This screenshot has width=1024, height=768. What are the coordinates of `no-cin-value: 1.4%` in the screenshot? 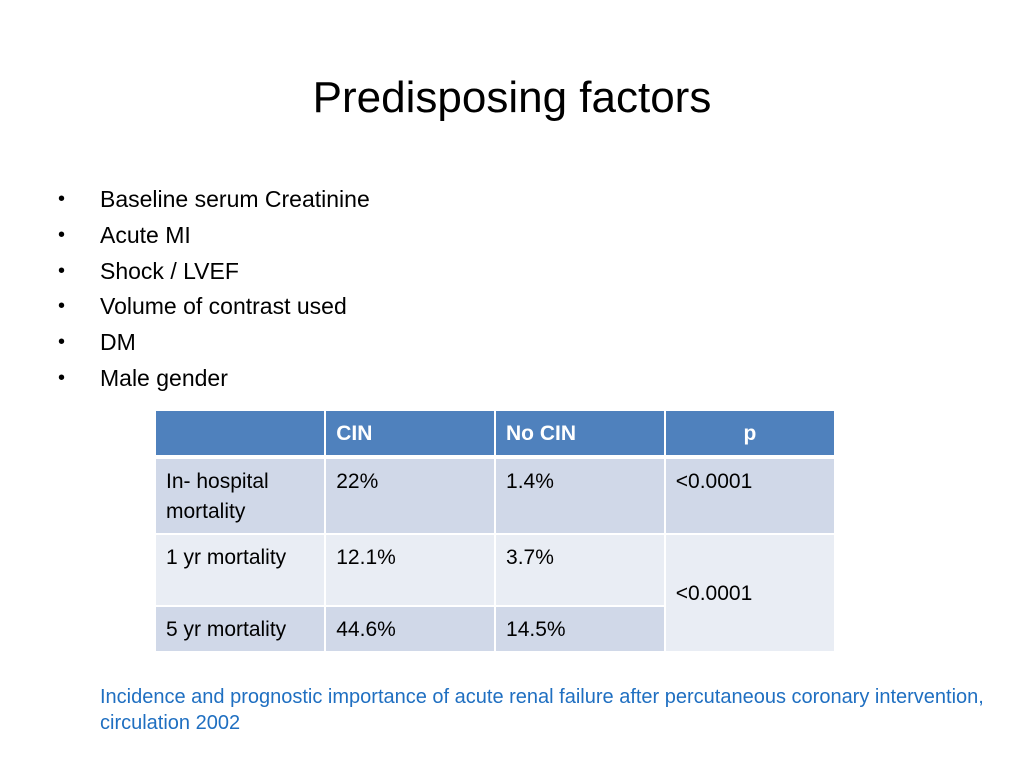 It's located at (580, 495).